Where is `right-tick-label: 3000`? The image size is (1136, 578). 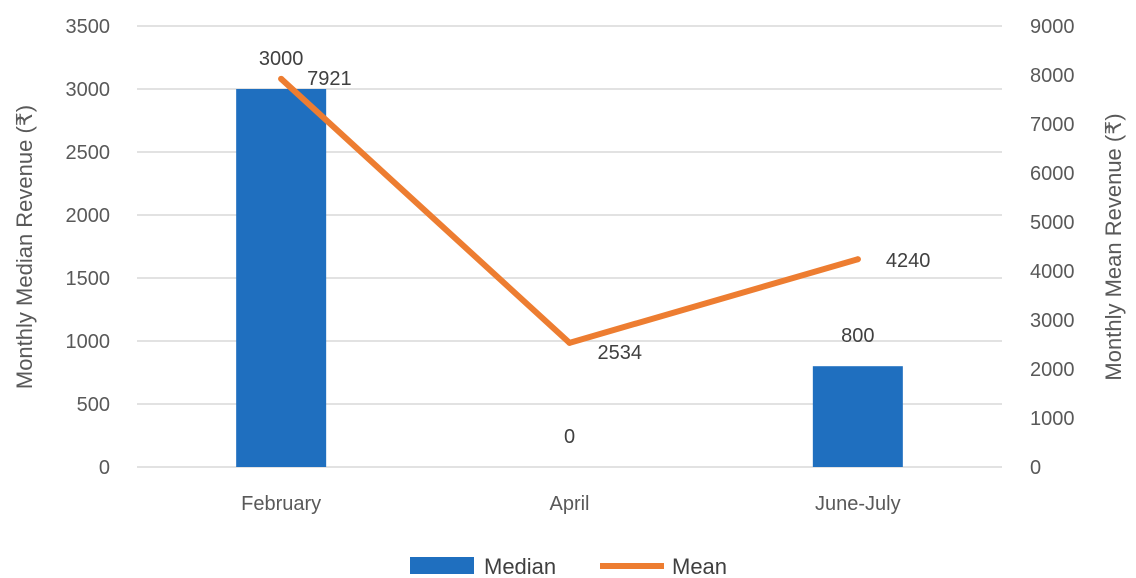
right-tick-label: 3000 is located at coordinates (1052, 321).